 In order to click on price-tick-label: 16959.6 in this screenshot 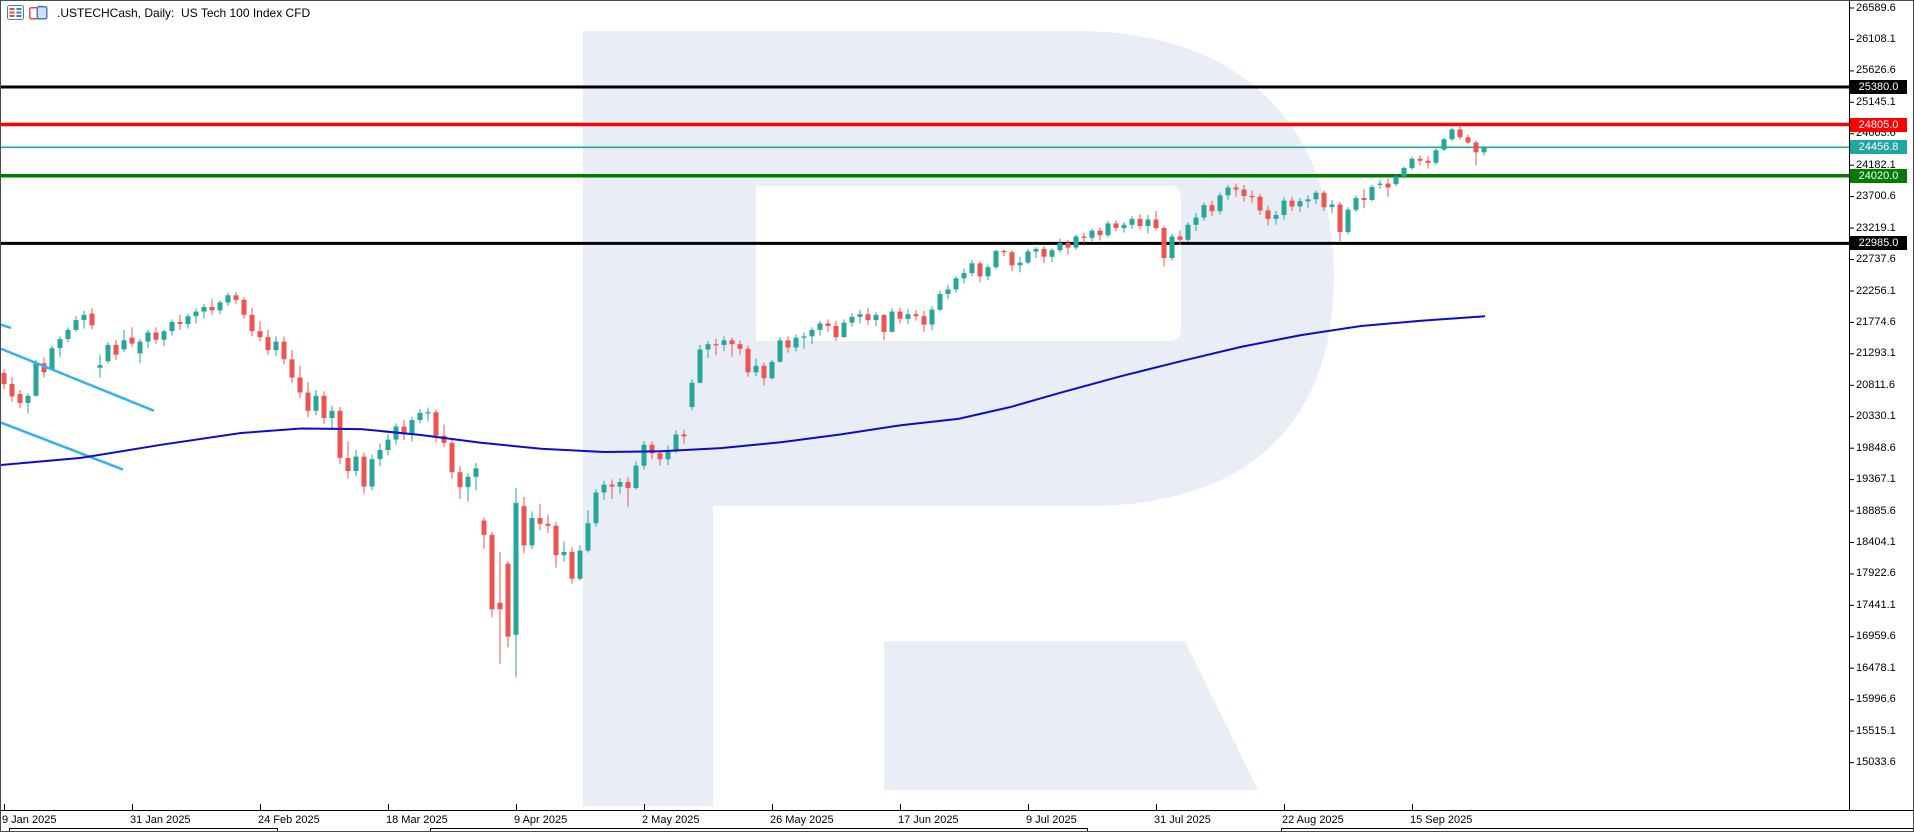, I will do `click(1876, 636)`.